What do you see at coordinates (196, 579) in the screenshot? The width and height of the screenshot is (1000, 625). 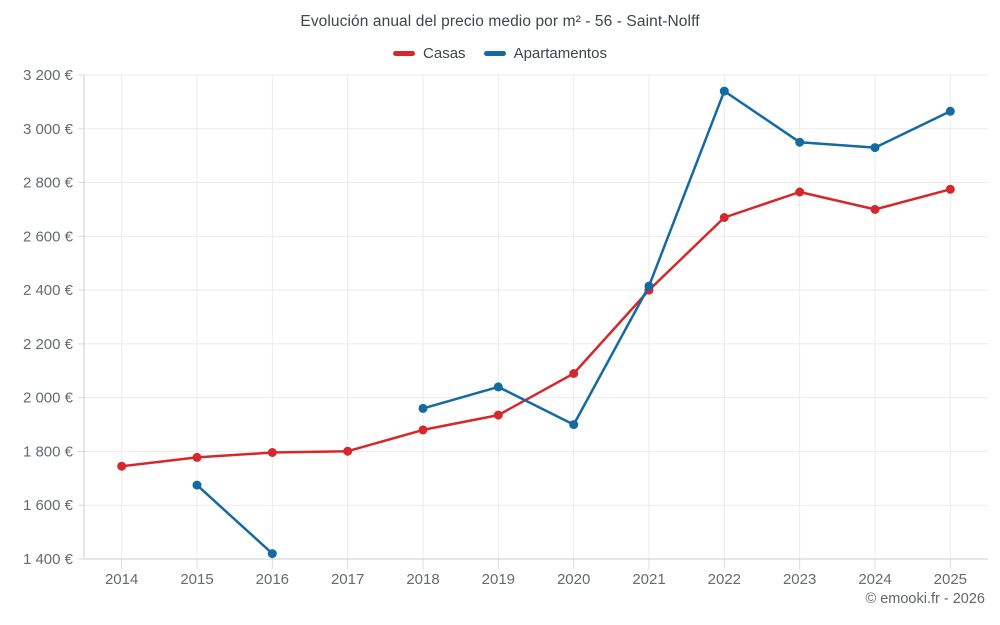 I see `x-tick-label: 2015` at bounding box center [196, 579].